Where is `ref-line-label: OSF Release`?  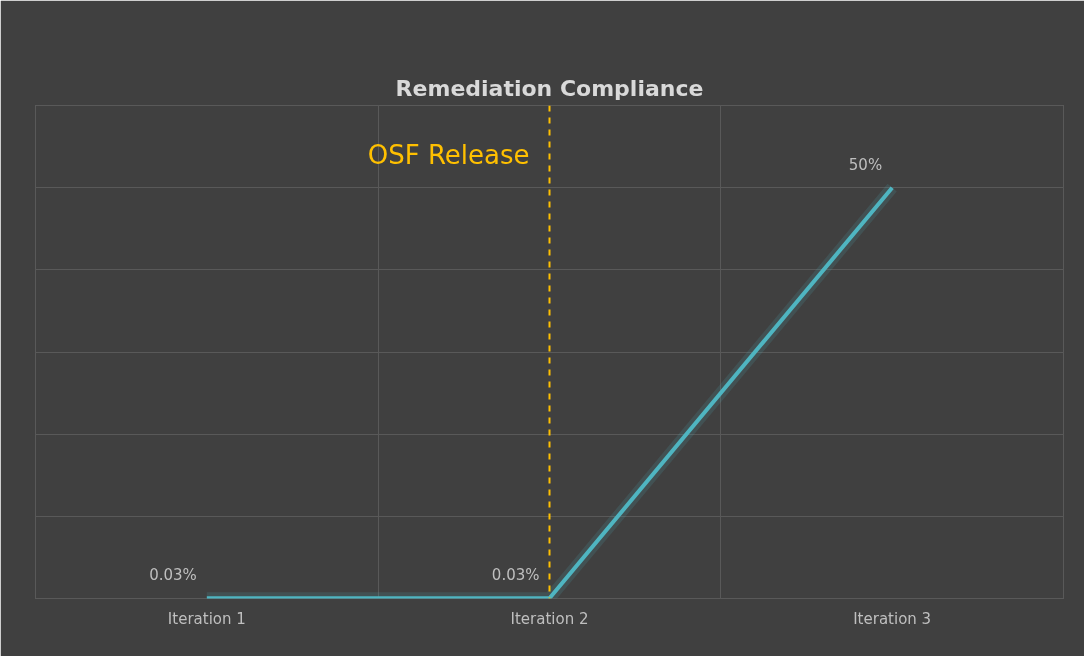
ref-line-label: OSF Release is located at coordinates (448, 154).